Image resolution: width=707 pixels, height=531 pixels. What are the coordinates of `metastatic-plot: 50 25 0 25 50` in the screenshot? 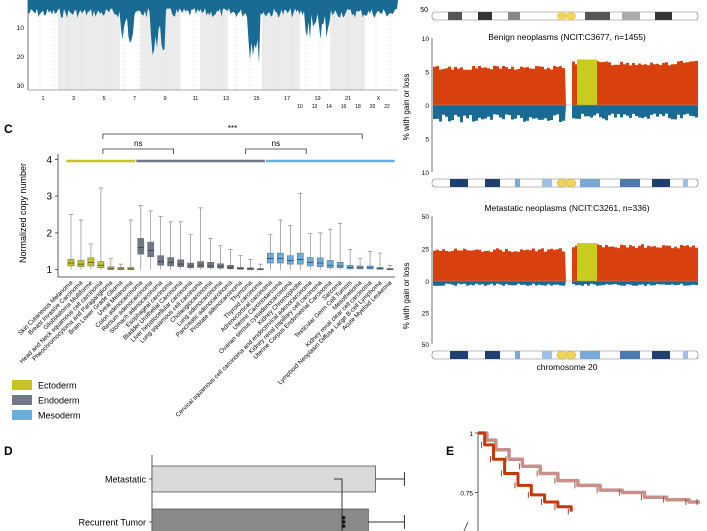 It's located at (560, 281).